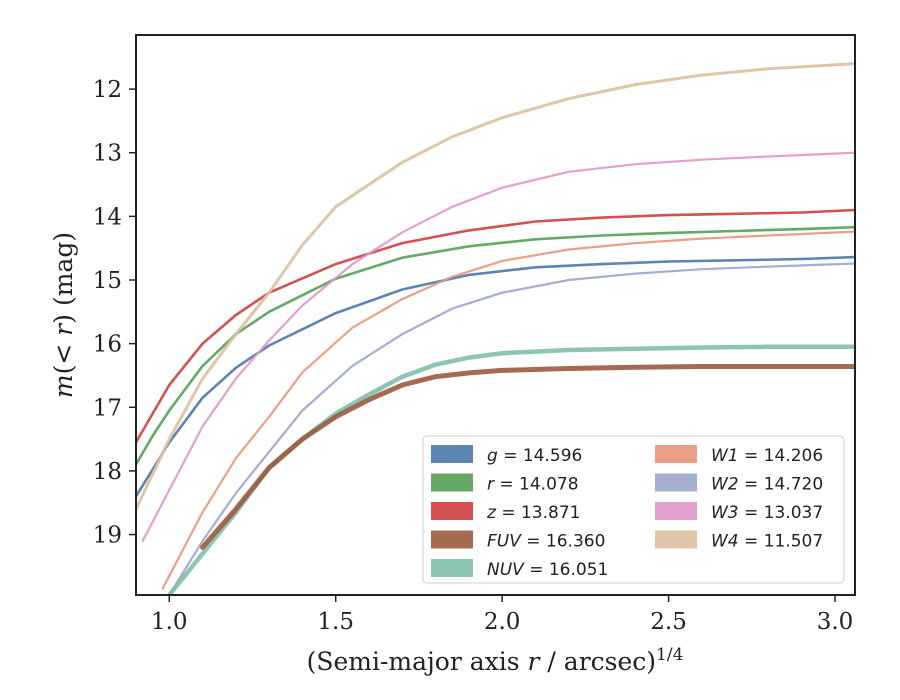  I want to click on y-tick-label: 15, so click(107, 281).